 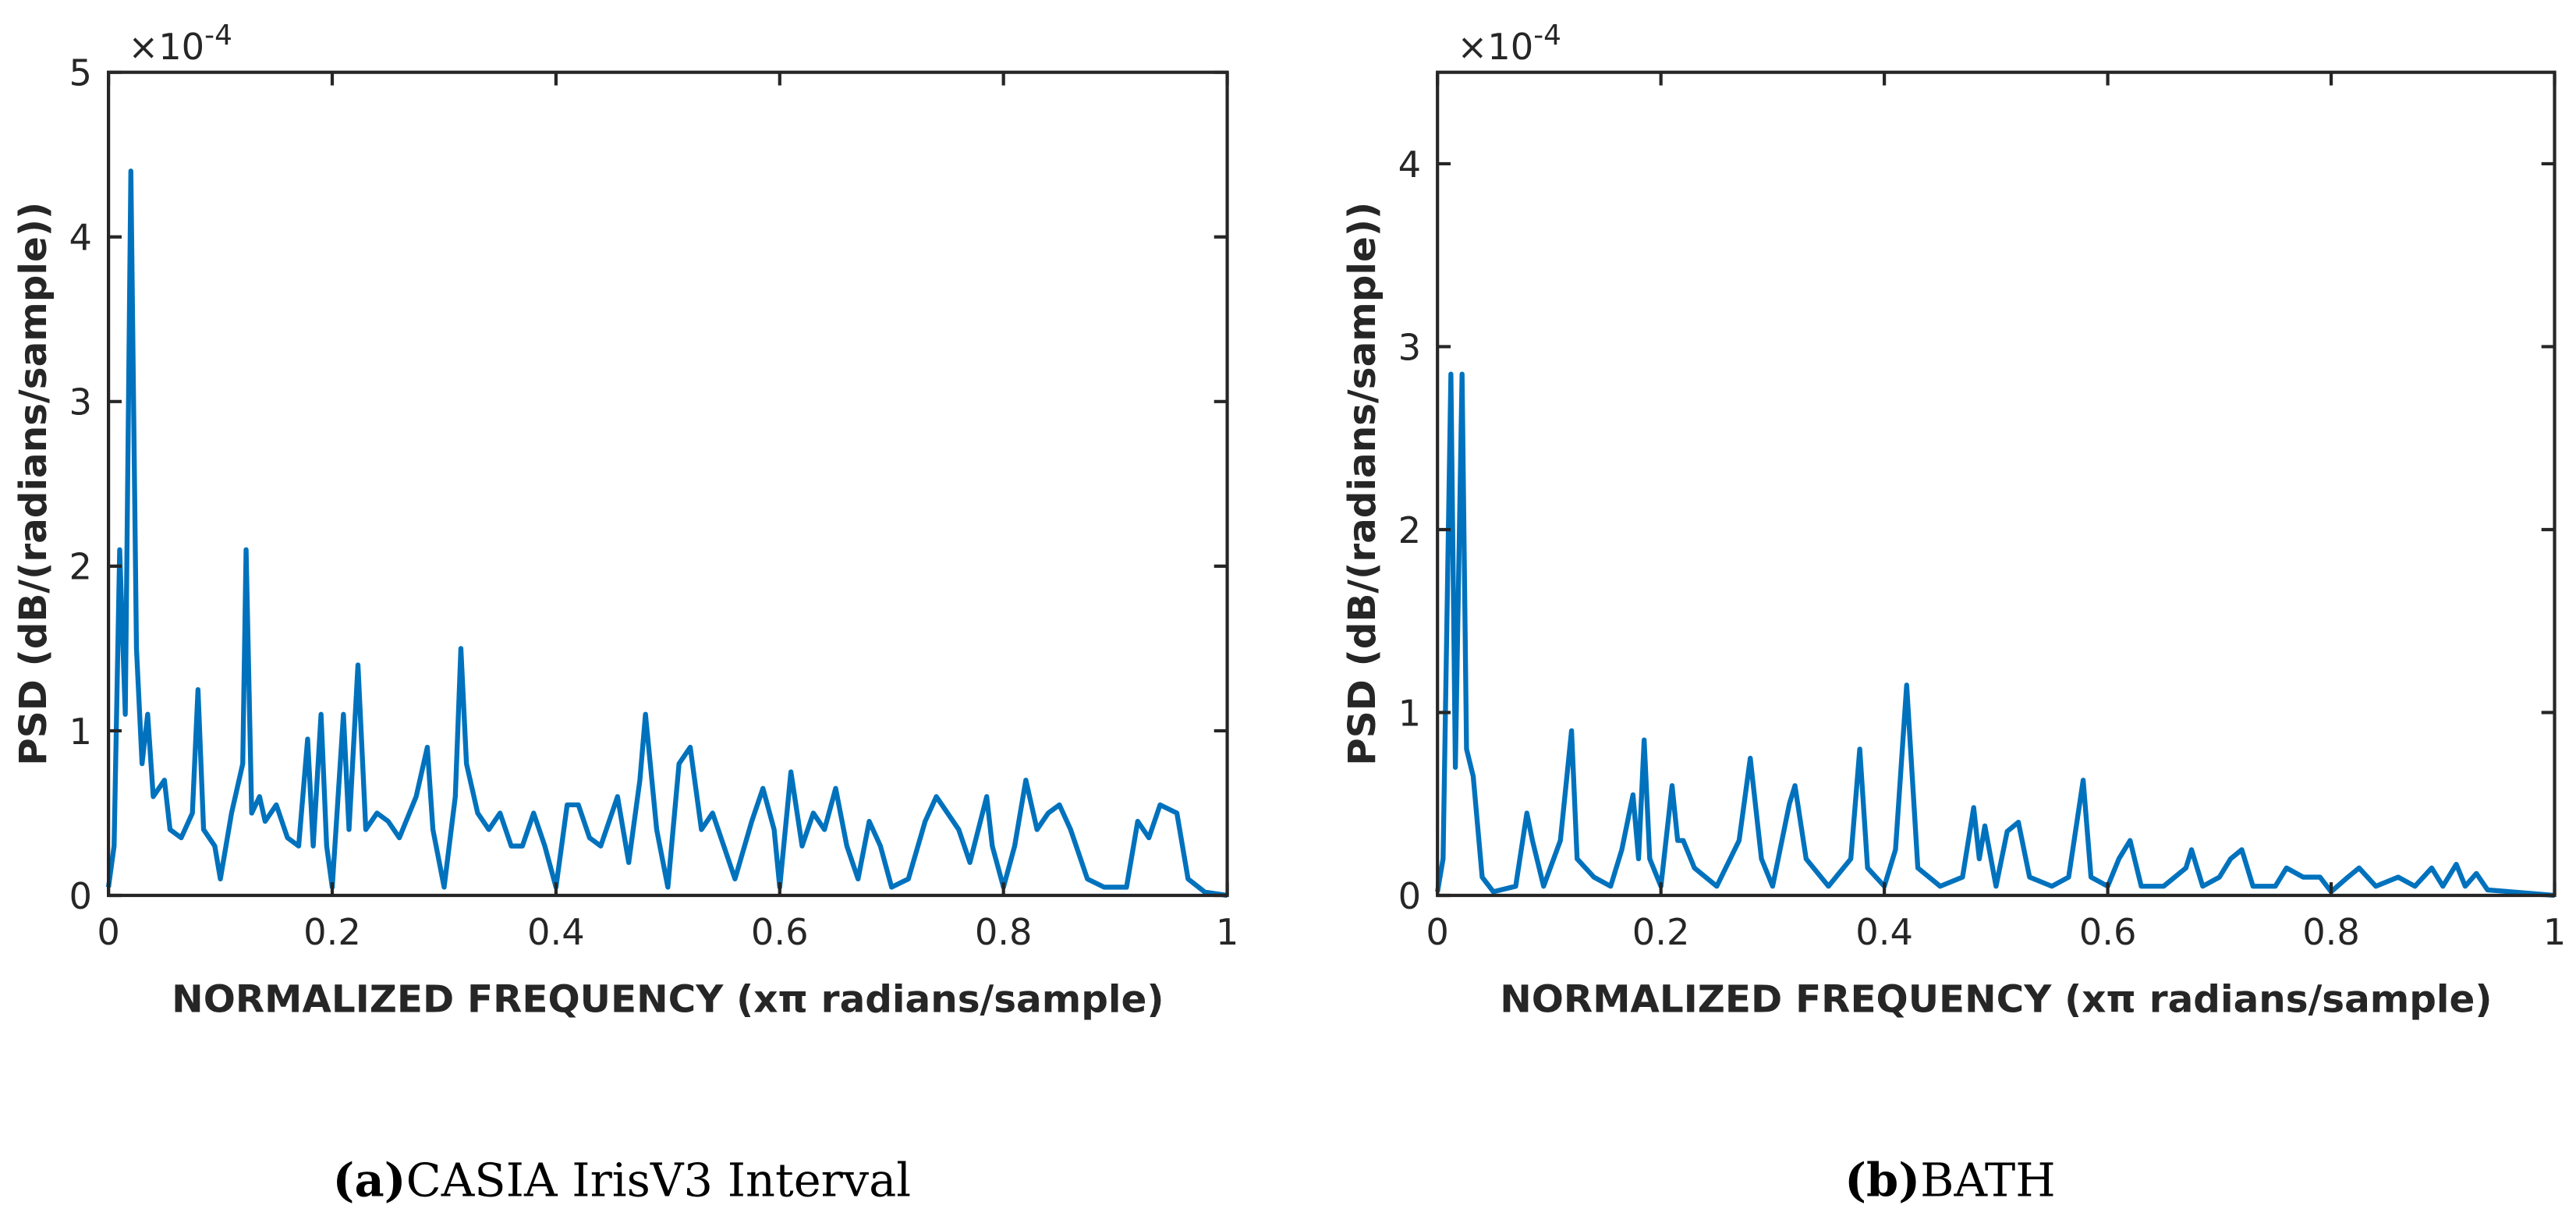 What do you see at coordinates (1987, 1180) in the screenshot?
I see `caption-text: BATH` at bounding box center [1987, 1180].